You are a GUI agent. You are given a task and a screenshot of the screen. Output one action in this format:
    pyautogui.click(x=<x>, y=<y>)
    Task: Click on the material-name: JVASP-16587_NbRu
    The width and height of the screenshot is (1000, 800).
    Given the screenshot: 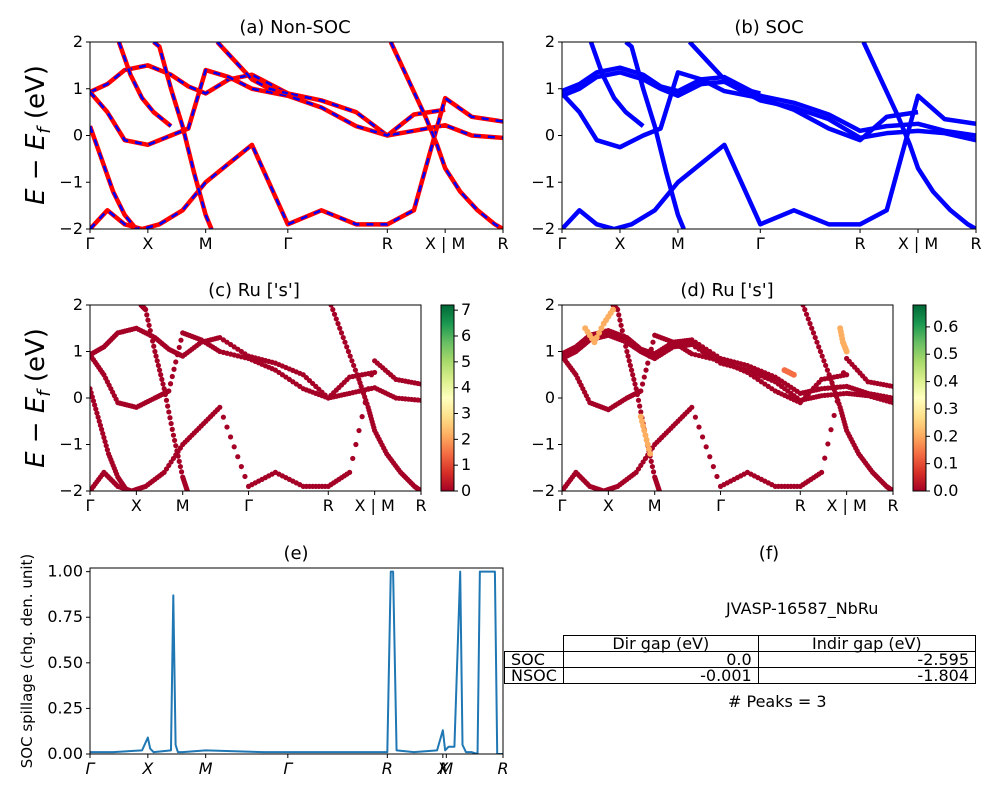 What is the action you would take?
    pyautogui.click(x=802, y=608)
    